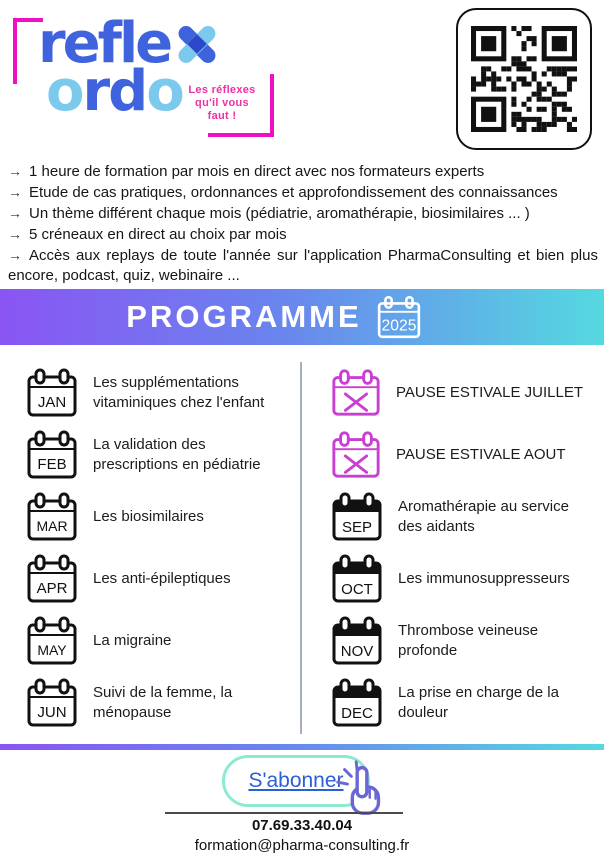  I want to click on logo-word-top-text: refle, so click(105, 43).